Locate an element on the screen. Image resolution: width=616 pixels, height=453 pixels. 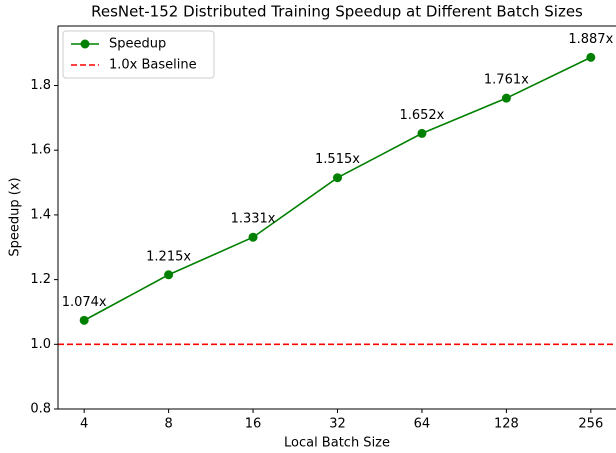
x-tick-label: 32 is located at coordinates (337, 424).